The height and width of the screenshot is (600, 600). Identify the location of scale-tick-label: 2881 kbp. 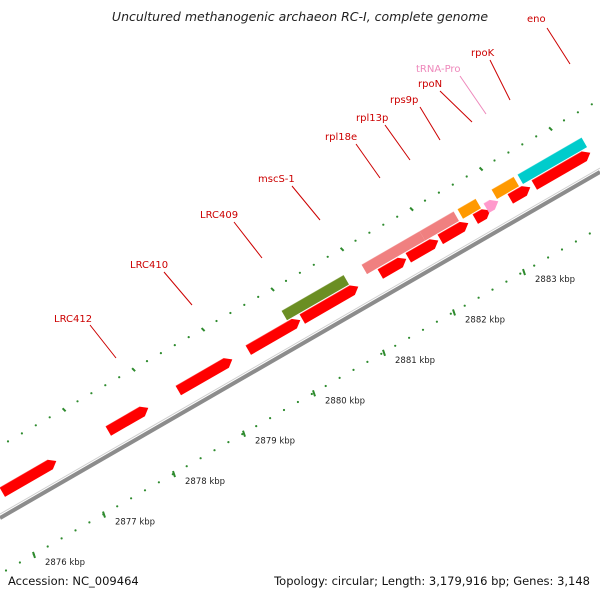
(415, 361).